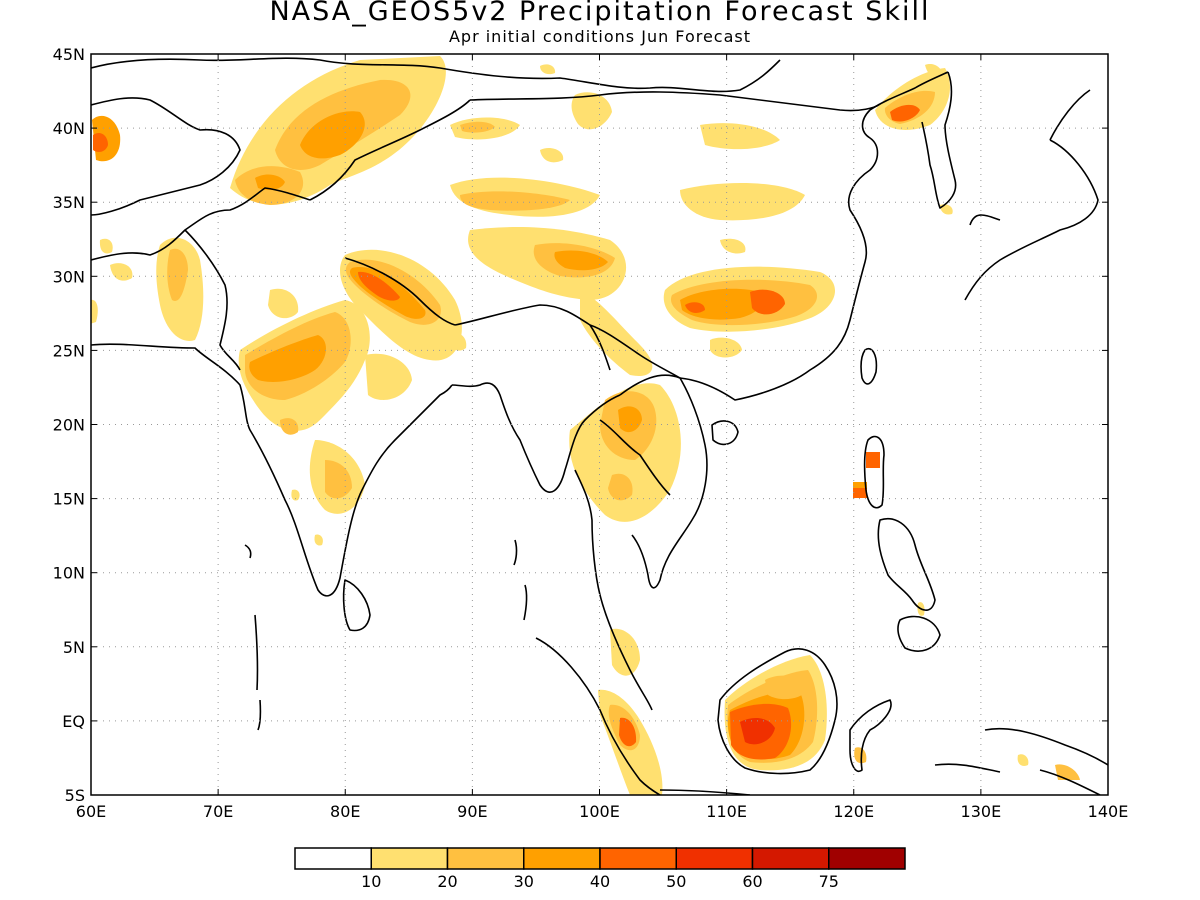 The image size is (1200, 900). I want to click on skill-area-central-asia, so click(352, 130).